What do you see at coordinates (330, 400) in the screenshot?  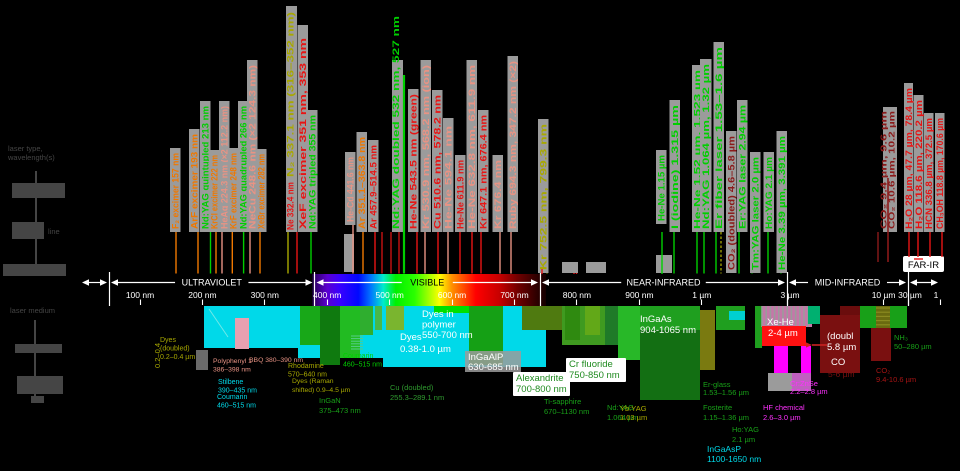 I see `svg-text: InGaN` at bounding box center [330, 400].